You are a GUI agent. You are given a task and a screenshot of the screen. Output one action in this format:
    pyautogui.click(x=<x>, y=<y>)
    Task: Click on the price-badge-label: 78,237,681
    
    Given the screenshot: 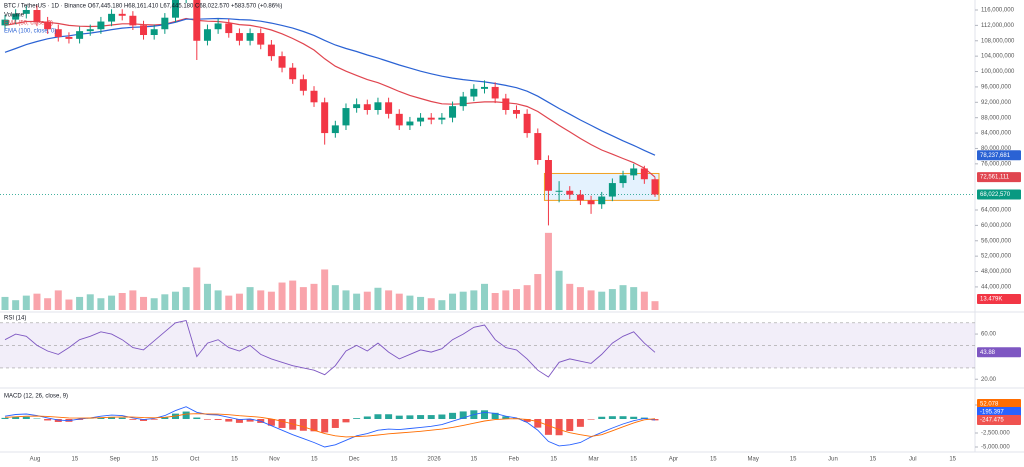 What is the action you would take?
    pyautogui.click(x=995, y=156)
    